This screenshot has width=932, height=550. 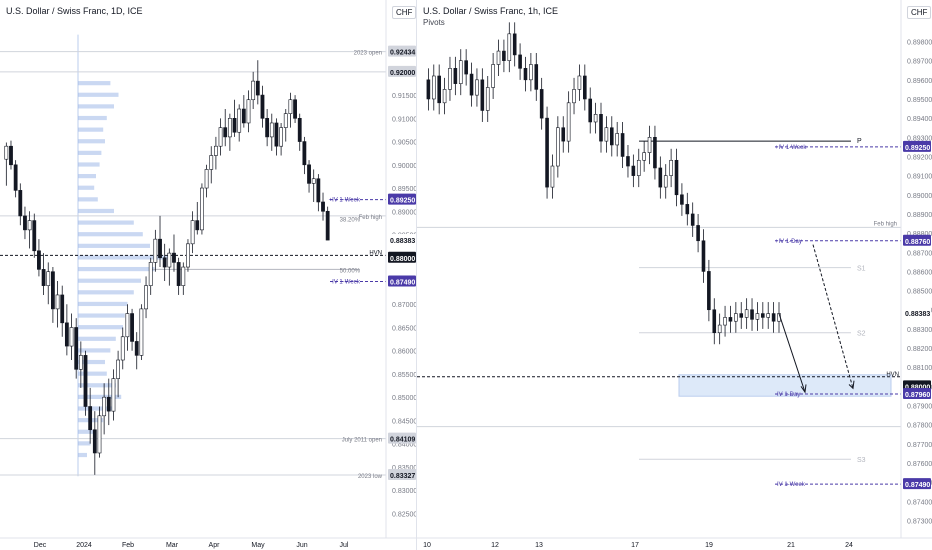 I want to click on level-label: July 2011 open, so click(x=362, y=441).